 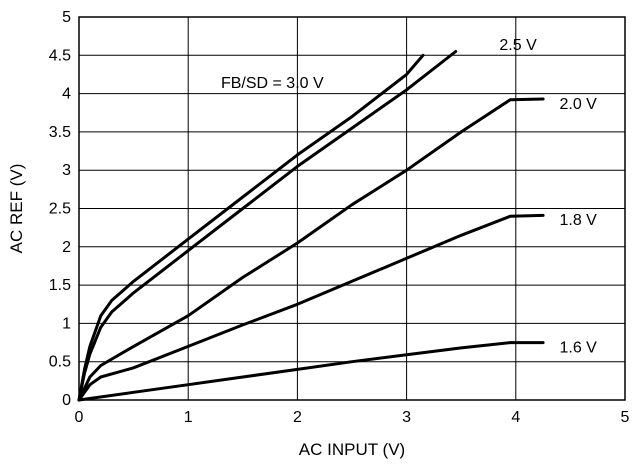 What do you see at coordinates (79, 417) in the screenshot?
I see `x-tick-label: 0` at bounding box center [79, 417].